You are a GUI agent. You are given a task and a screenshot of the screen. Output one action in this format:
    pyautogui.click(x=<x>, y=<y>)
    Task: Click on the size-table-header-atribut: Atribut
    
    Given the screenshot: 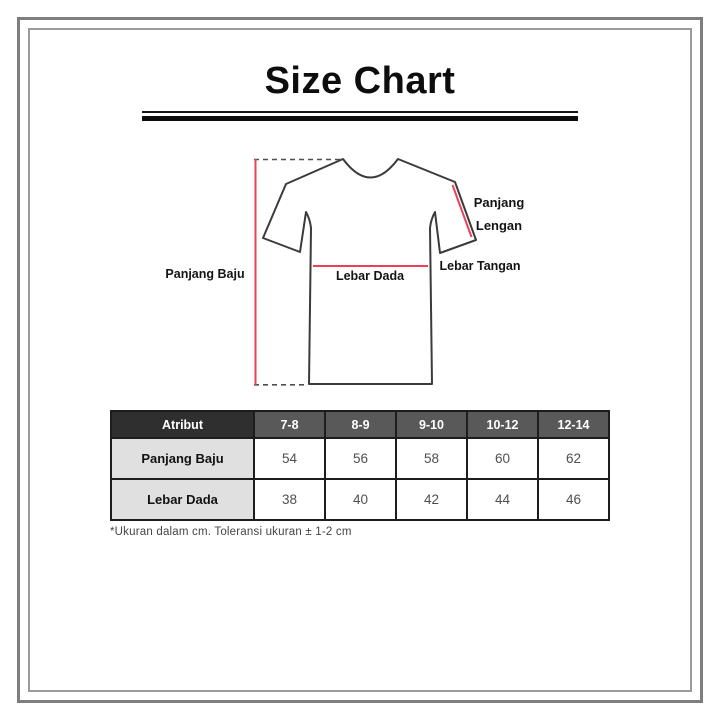 What is the action you would take?
    pyautogui.click(x=182, y=424)
    